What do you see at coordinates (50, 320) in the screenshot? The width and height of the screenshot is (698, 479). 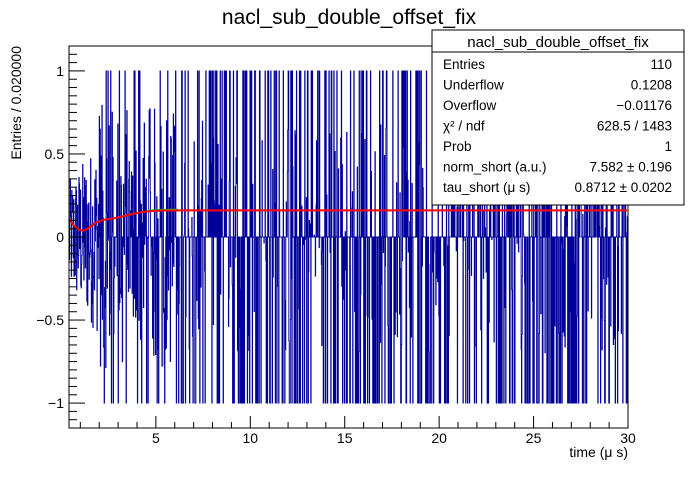 I see `y-tick-label: −0.5` at bounding box center [50, 320].